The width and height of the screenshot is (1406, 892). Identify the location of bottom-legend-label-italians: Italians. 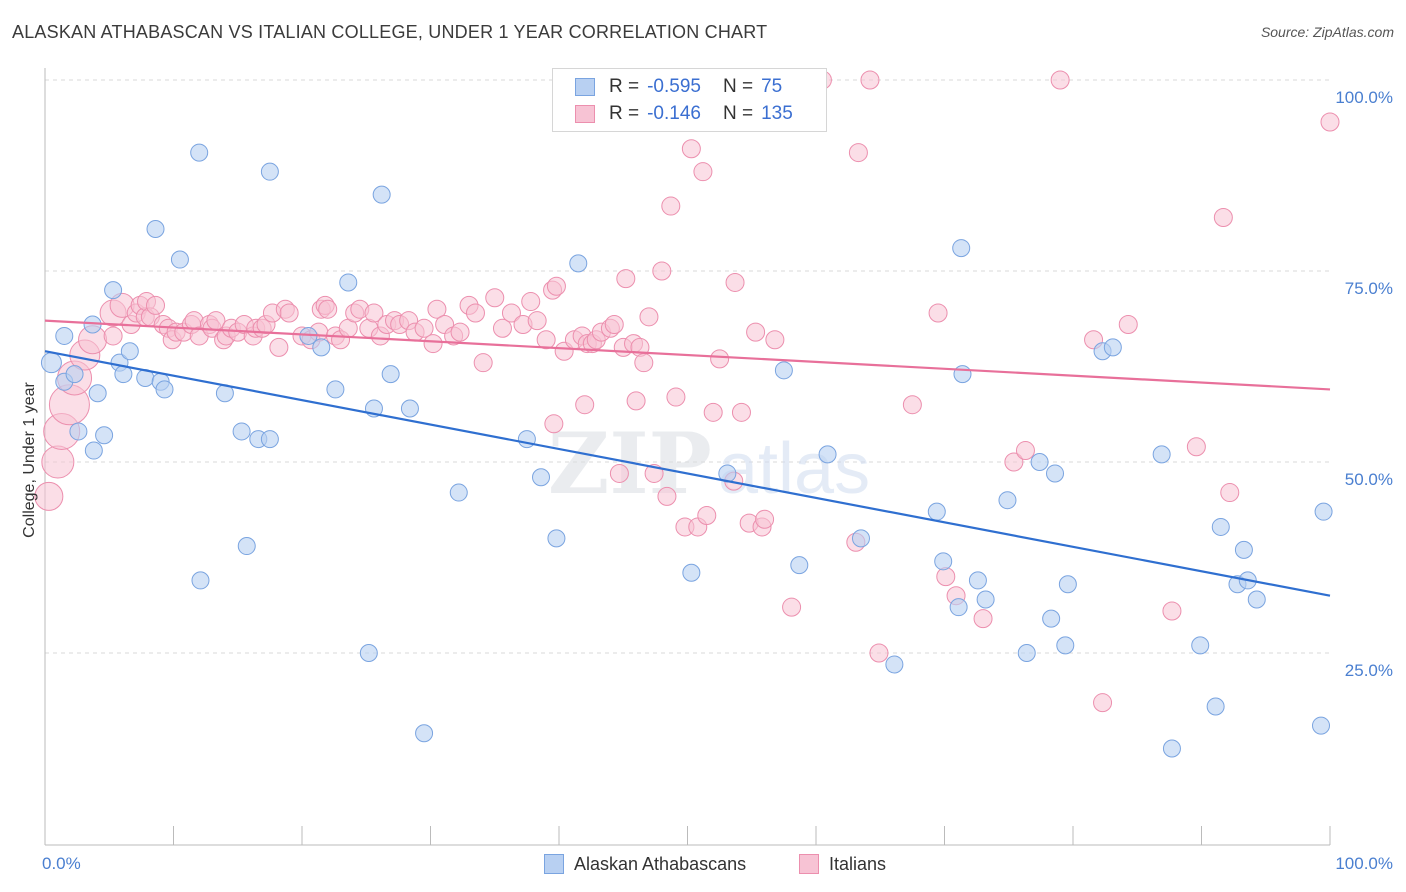
(858, 863).